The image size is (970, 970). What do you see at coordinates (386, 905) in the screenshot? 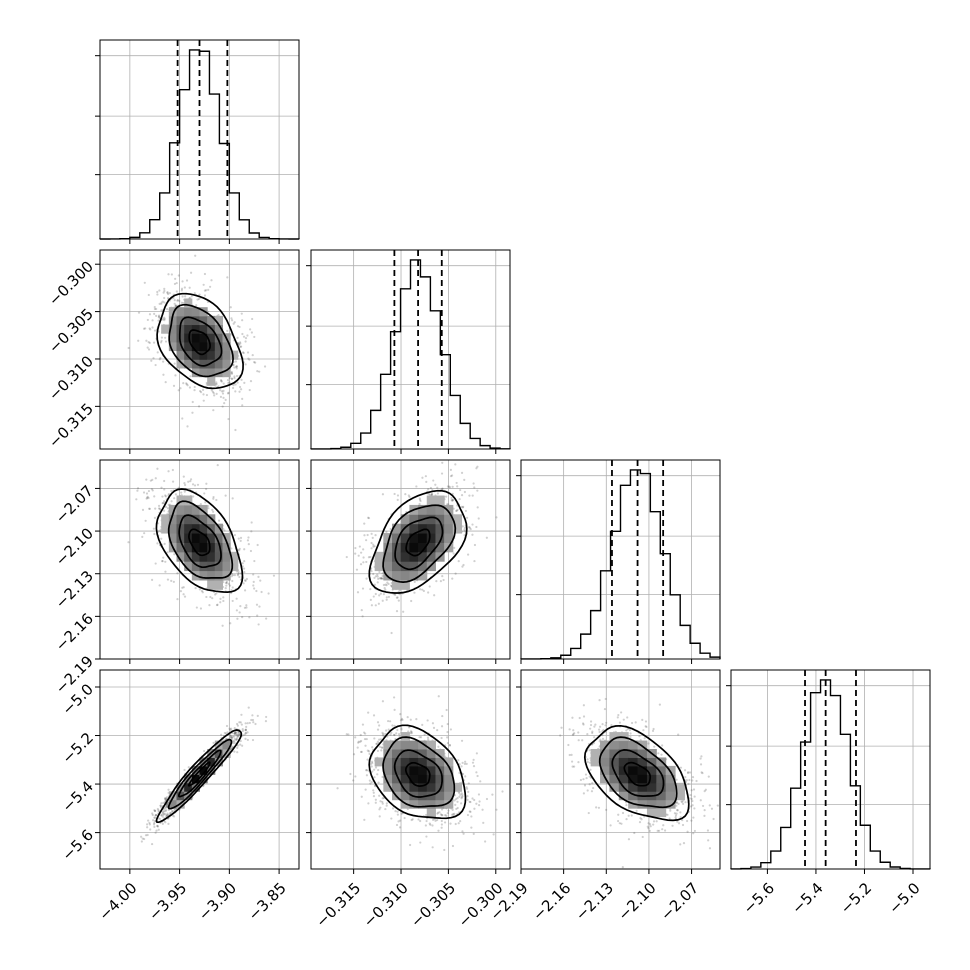
I see `x-tick-label: −0.310` at bounding box center [386, 905].